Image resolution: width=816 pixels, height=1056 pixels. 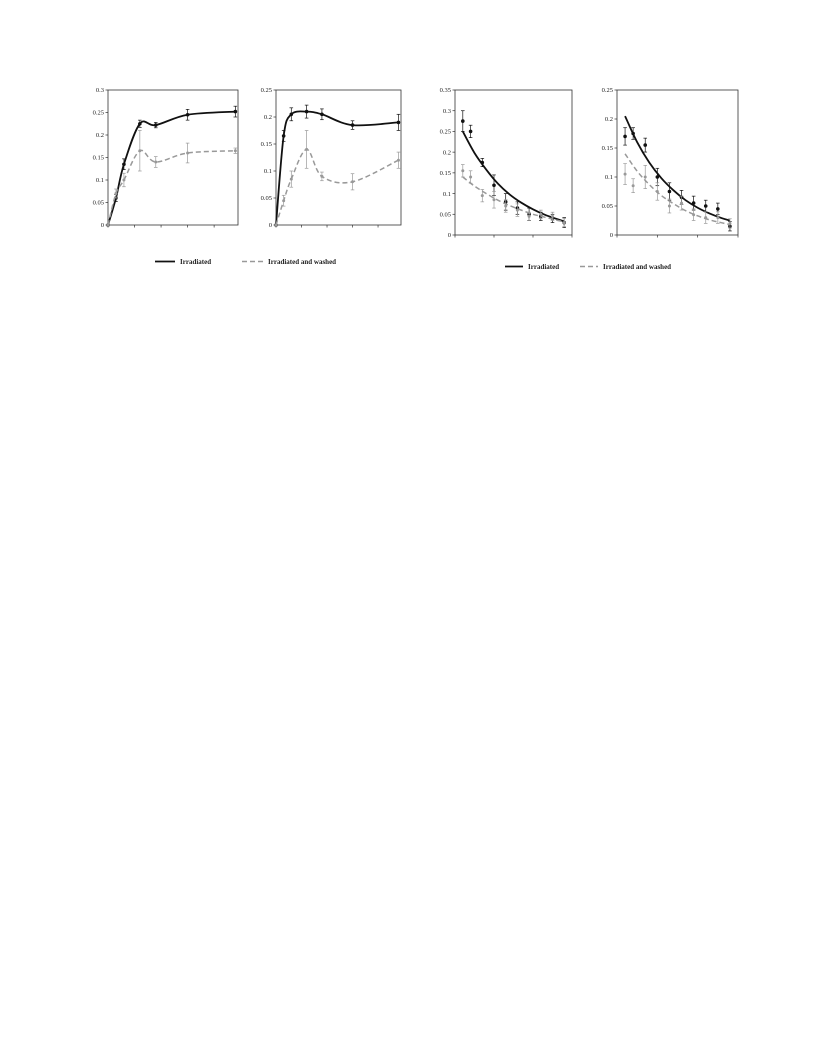 What do you see at coordinates (588, 267) in the screenshot?
I see `legend-right: Irradiated Irradiated and washed` at bounding box center [588, 267].